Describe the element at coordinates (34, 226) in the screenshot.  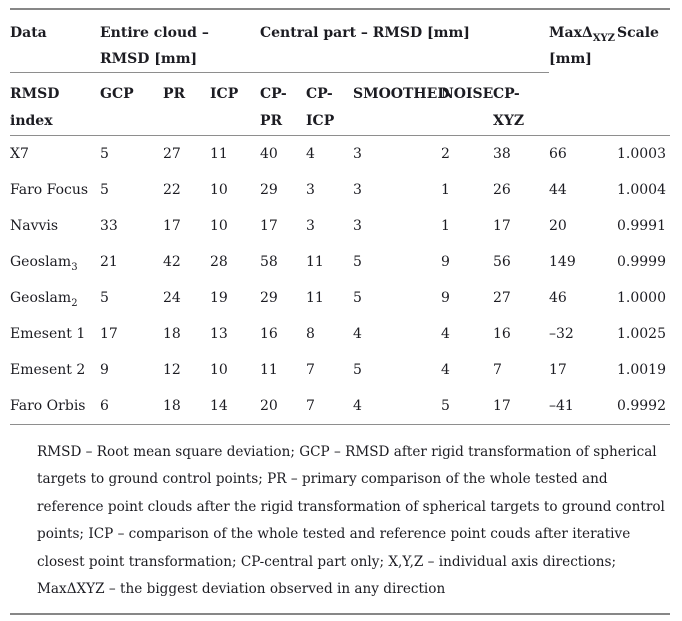
I see `row-label: Navvis` at that location.